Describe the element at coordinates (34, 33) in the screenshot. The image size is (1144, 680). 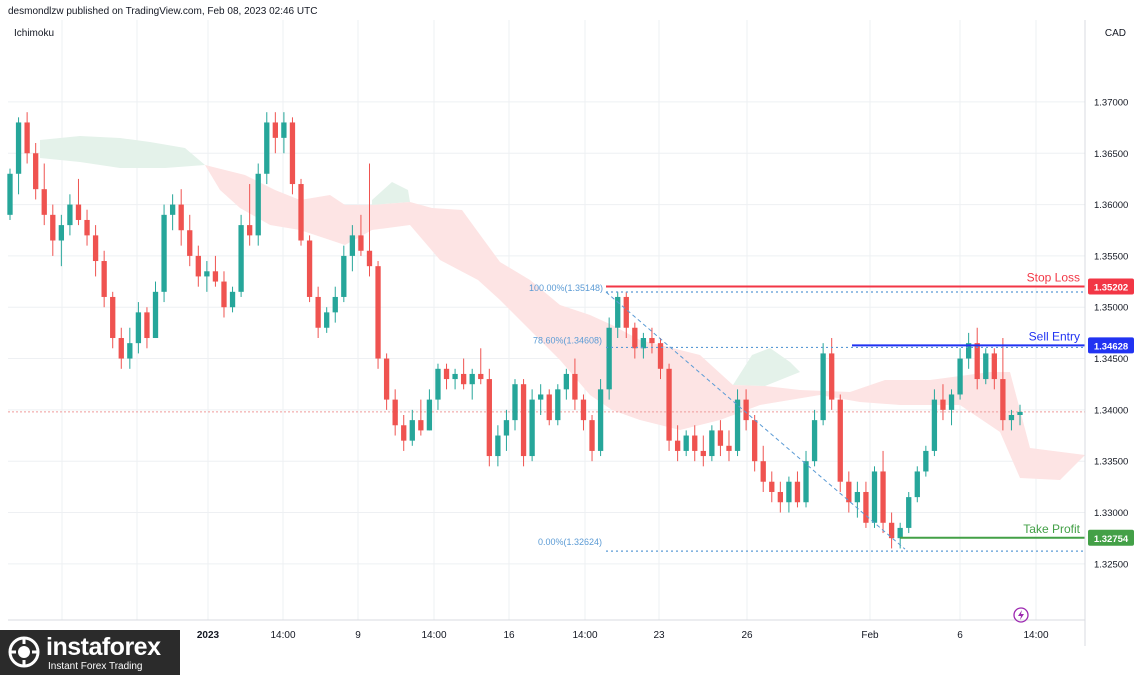
I see `indicator-label: Ichimoku` at that location.